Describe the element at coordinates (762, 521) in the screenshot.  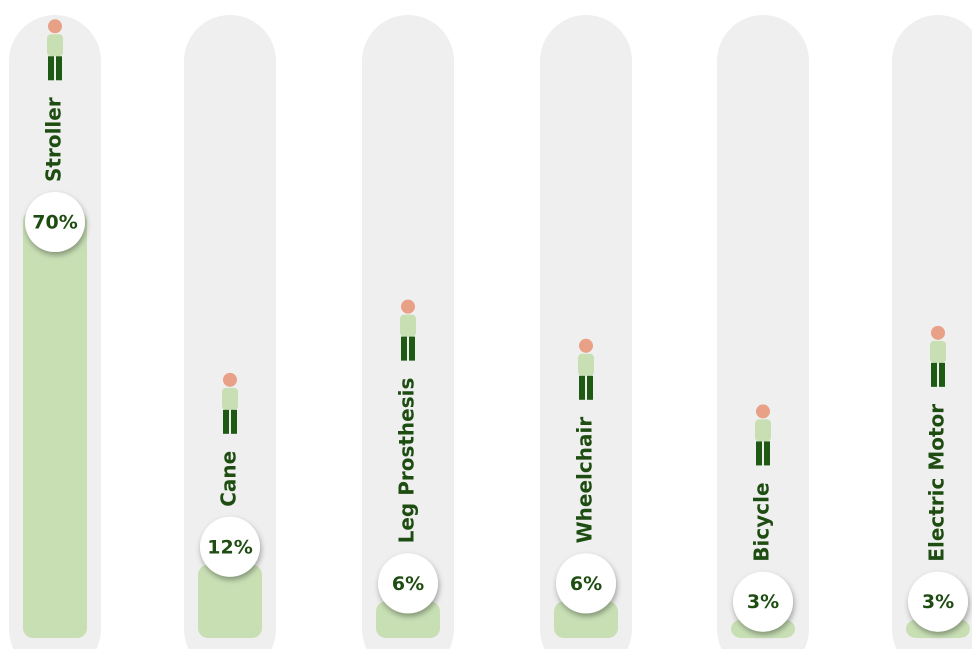
I see `category-label: Bicycle` at that location.